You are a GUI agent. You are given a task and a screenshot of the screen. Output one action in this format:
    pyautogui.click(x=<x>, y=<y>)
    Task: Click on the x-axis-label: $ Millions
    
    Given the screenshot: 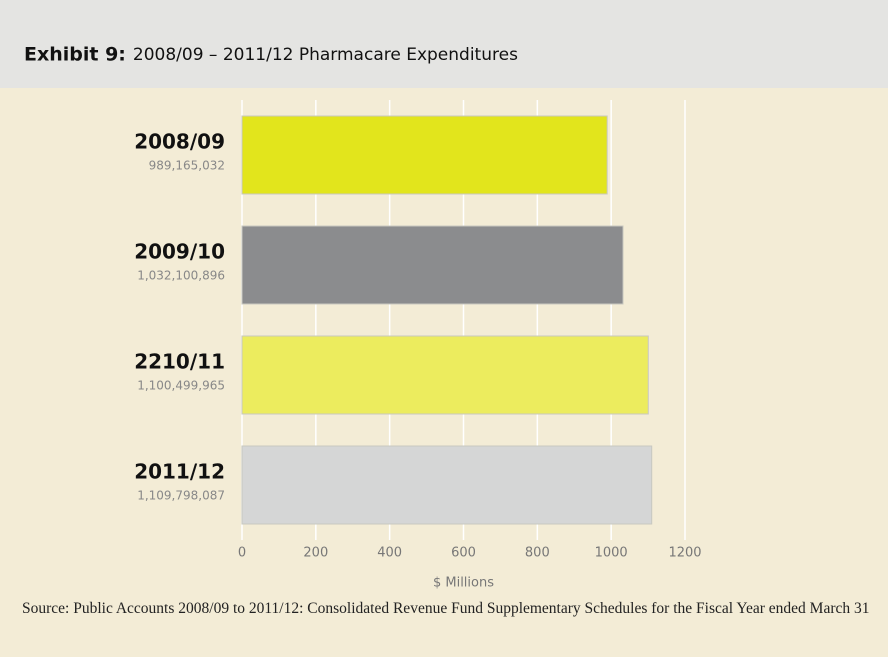 What is the action you would take?
    pyautogui.click(x=463, y=583)
    